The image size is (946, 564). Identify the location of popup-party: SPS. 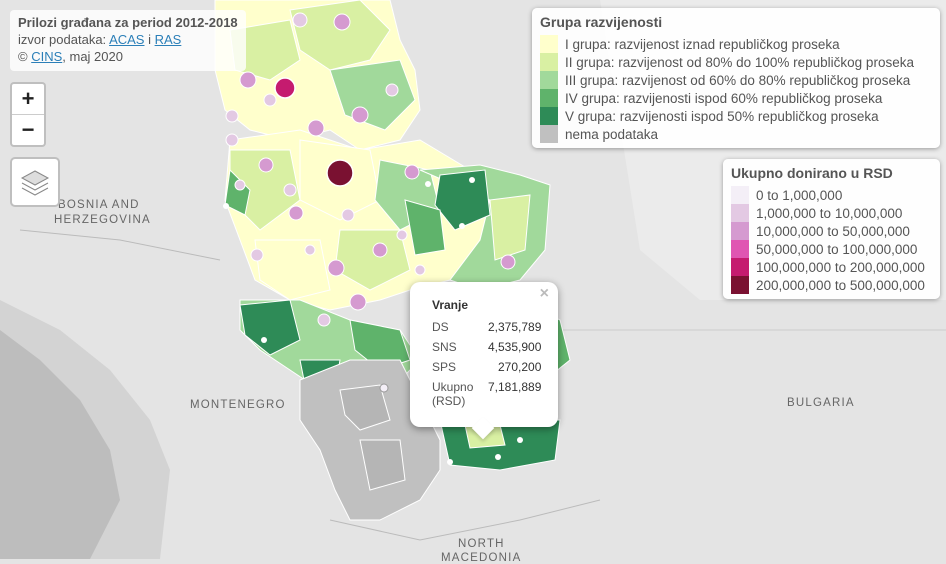
(444, 367).